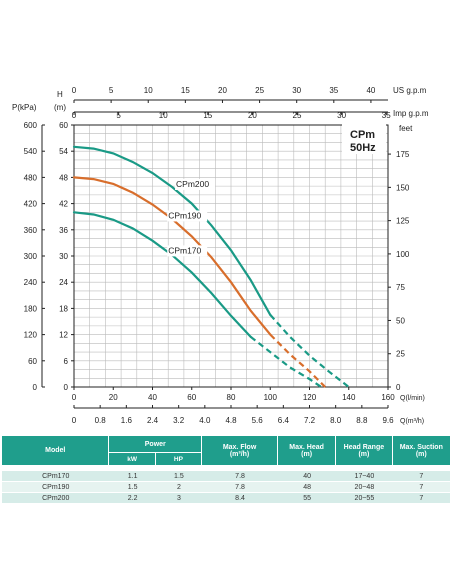 Image resolution: width=452 pixels, height=584 pixels. What do you see at coordinates (403, 221) in the screenshot?
I see `feet-tick-label: 125` at bounding box center [403, 221].